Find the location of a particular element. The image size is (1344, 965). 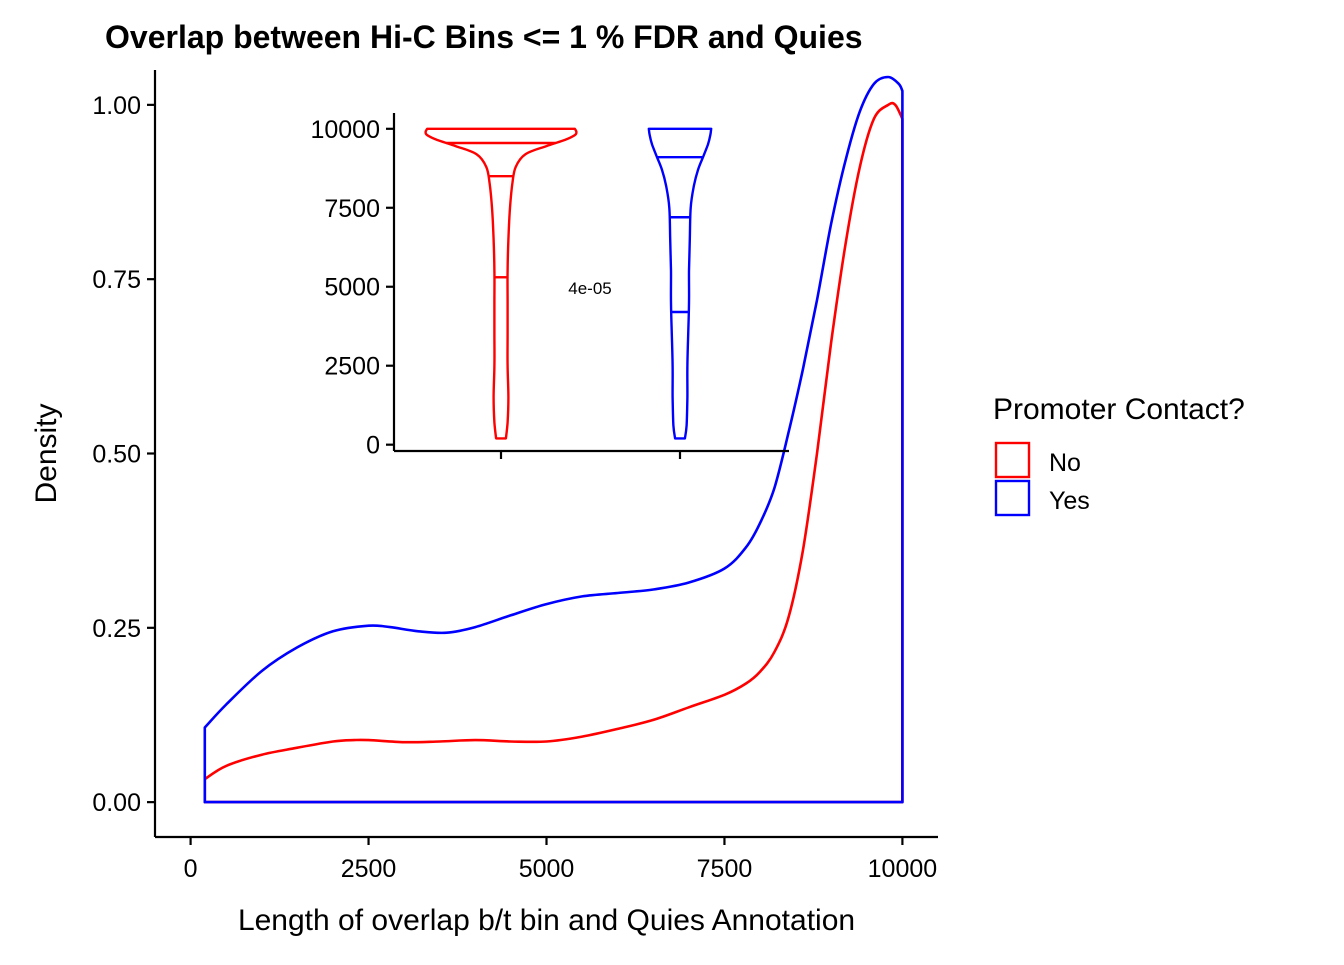

legend-key-no is located at coordinates (1012, 460).